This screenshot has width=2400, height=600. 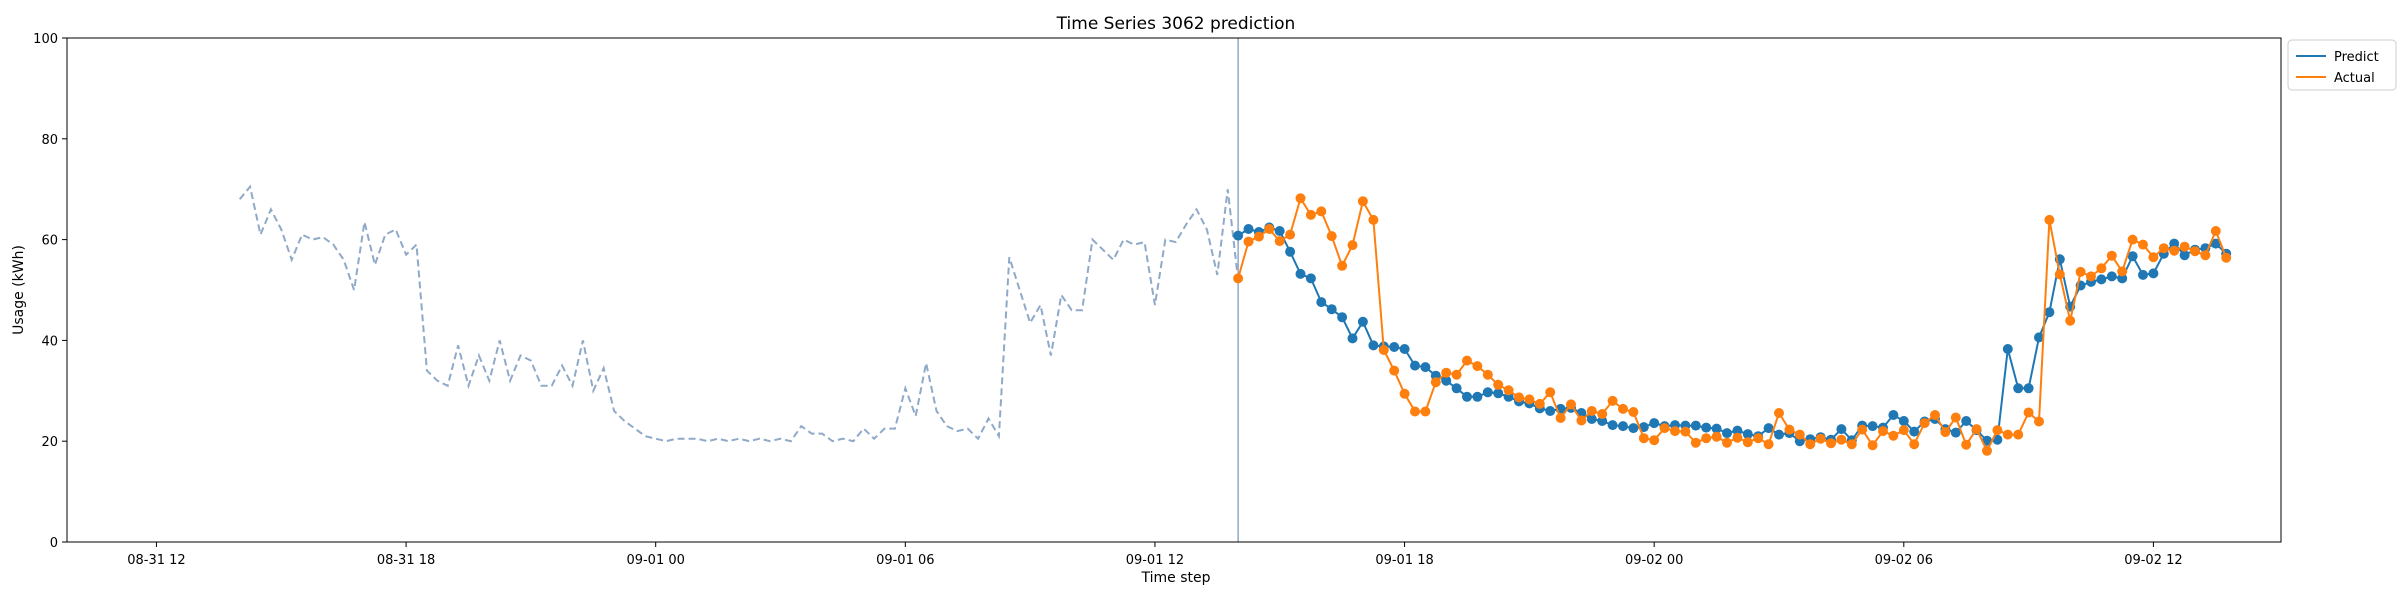 I want to click on y-tick-label: 60, so click(x=49, y=241).